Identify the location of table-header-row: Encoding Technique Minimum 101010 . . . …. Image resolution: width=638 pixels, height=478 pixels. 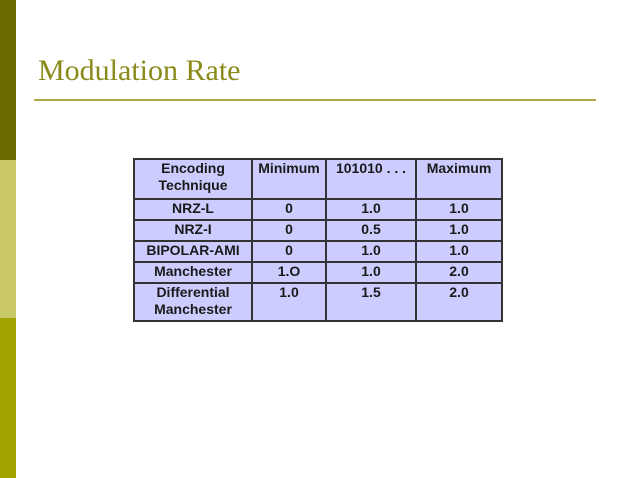
(318, 179).